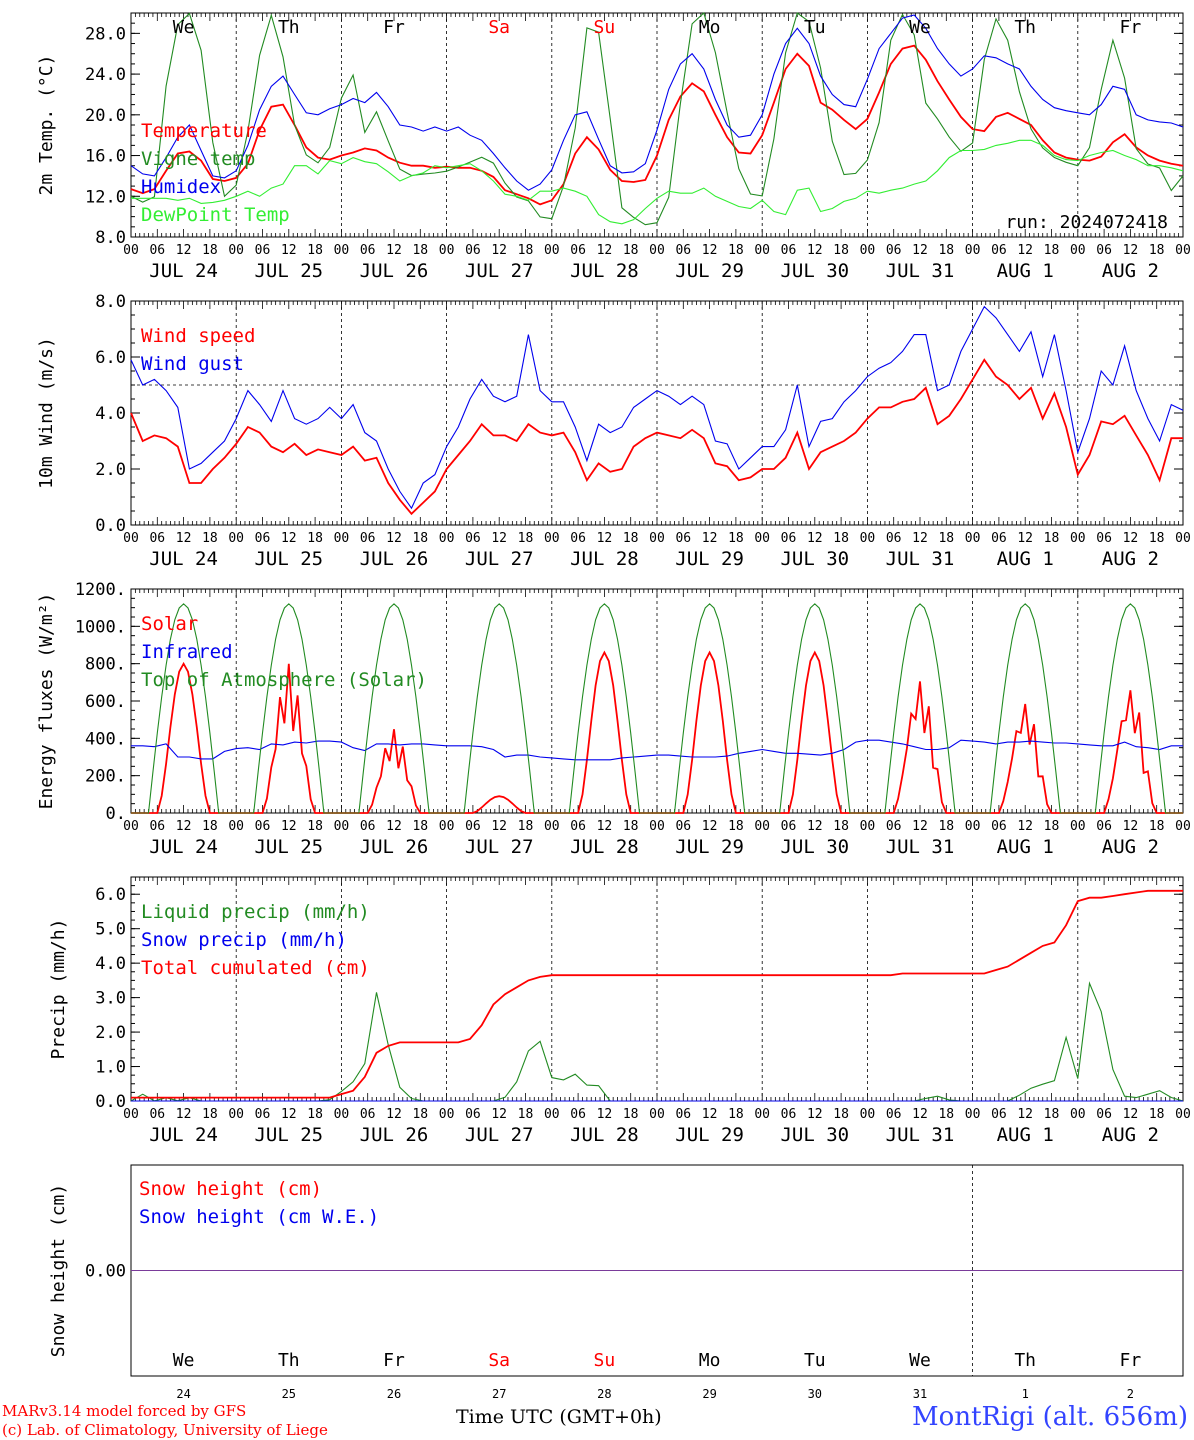 The width and height of the screenshot is (1194, 1440). I want to click on date-label: JUL 29, so click(709, 847).